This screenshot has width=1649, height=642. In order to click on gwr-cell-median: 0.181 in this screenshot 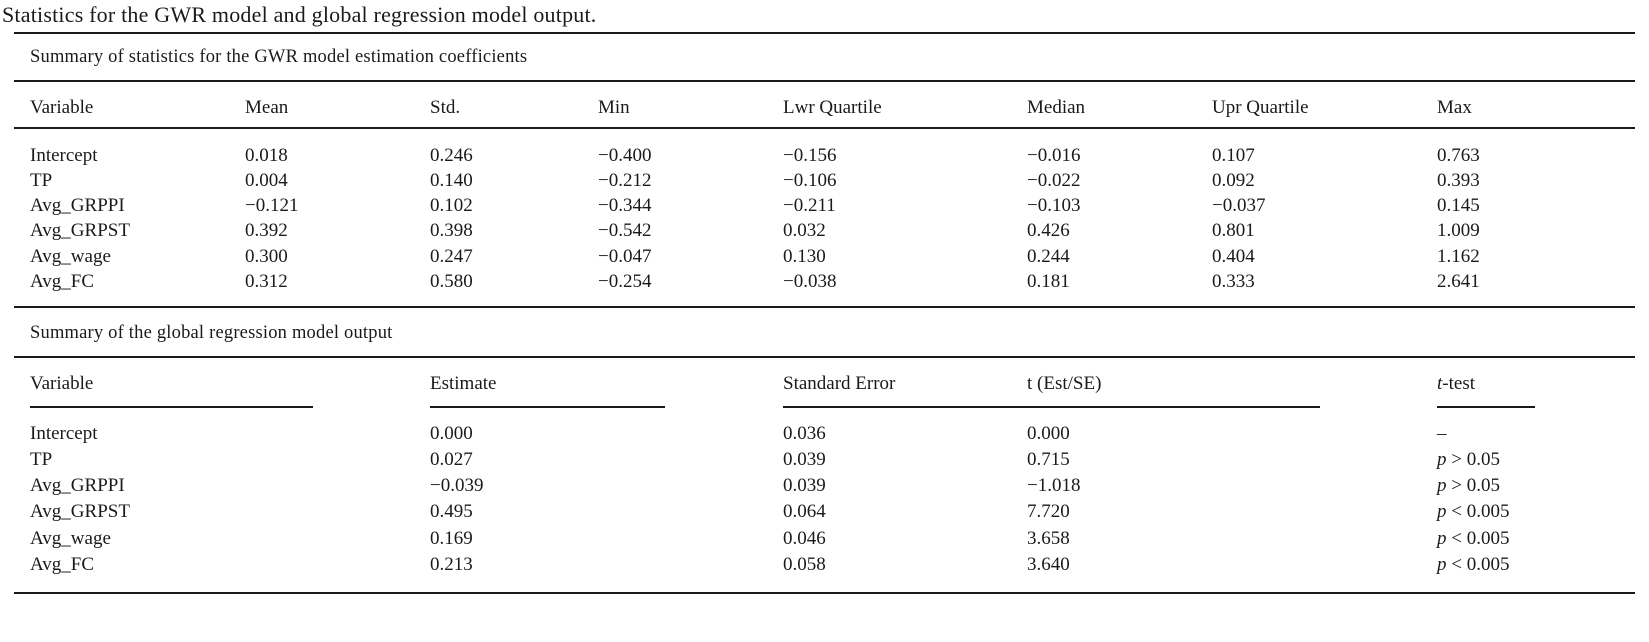, I will do `click(1048, 281)`.